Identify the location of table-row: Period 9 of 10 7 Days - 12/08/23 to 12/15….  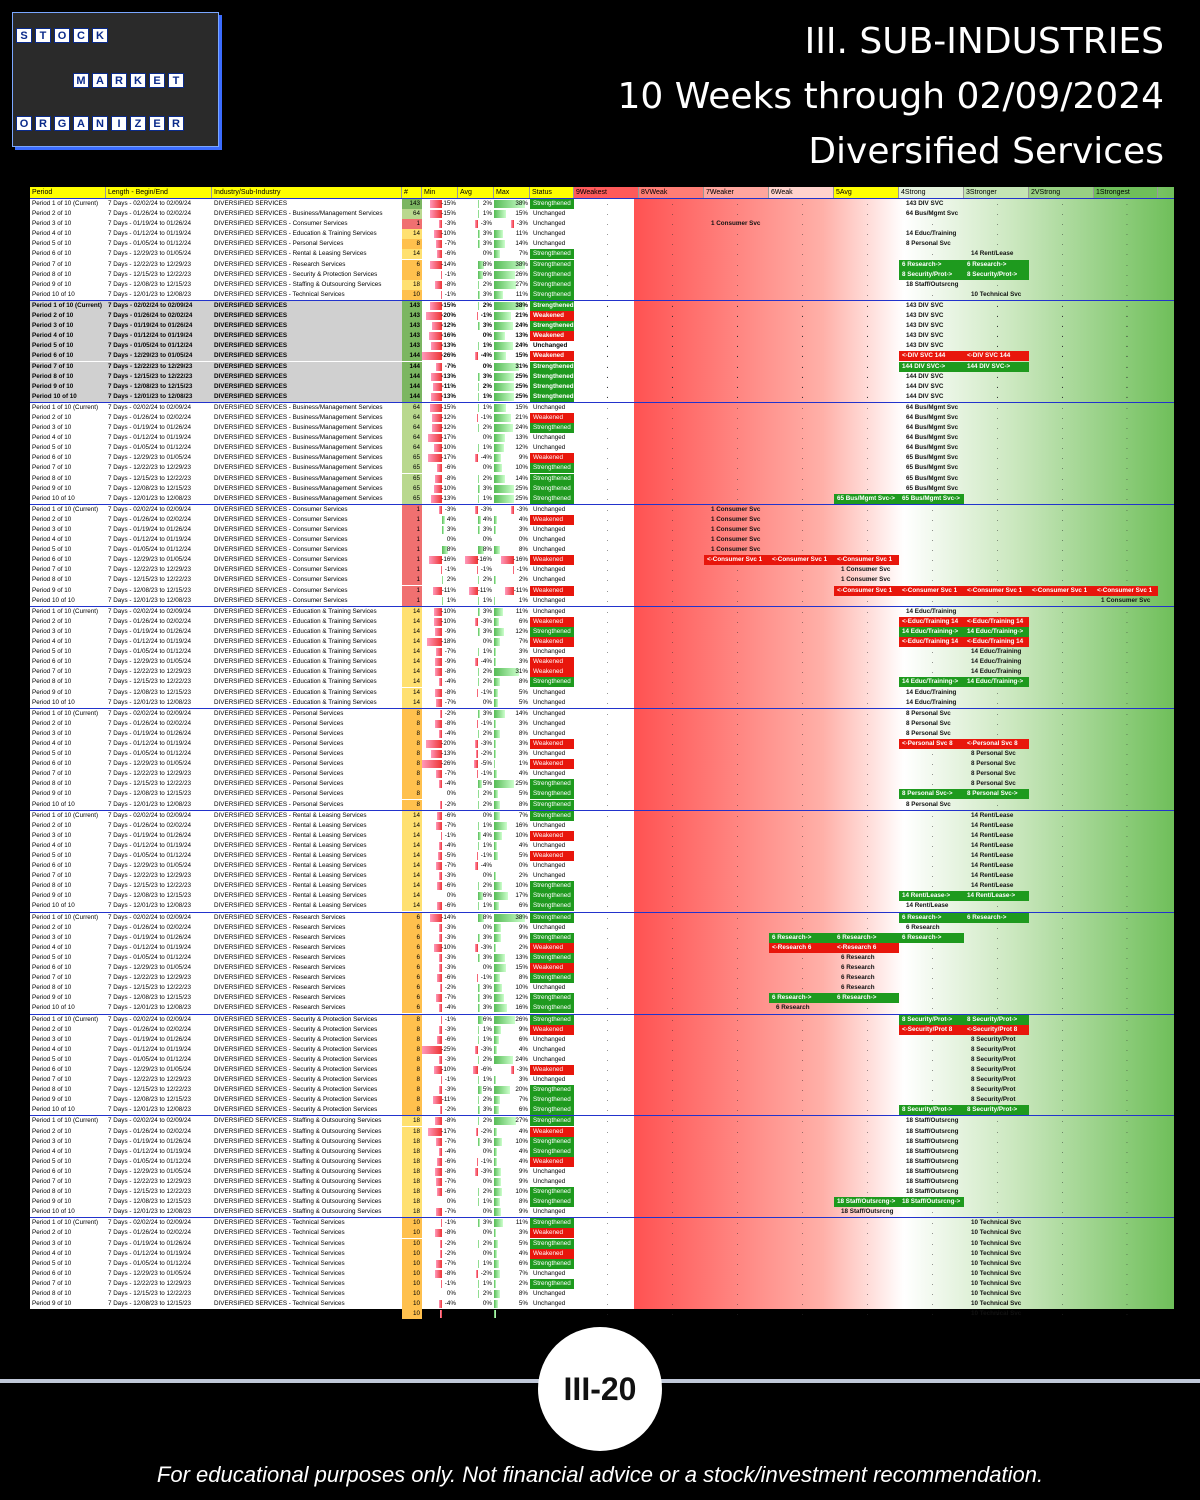
(602, 488).